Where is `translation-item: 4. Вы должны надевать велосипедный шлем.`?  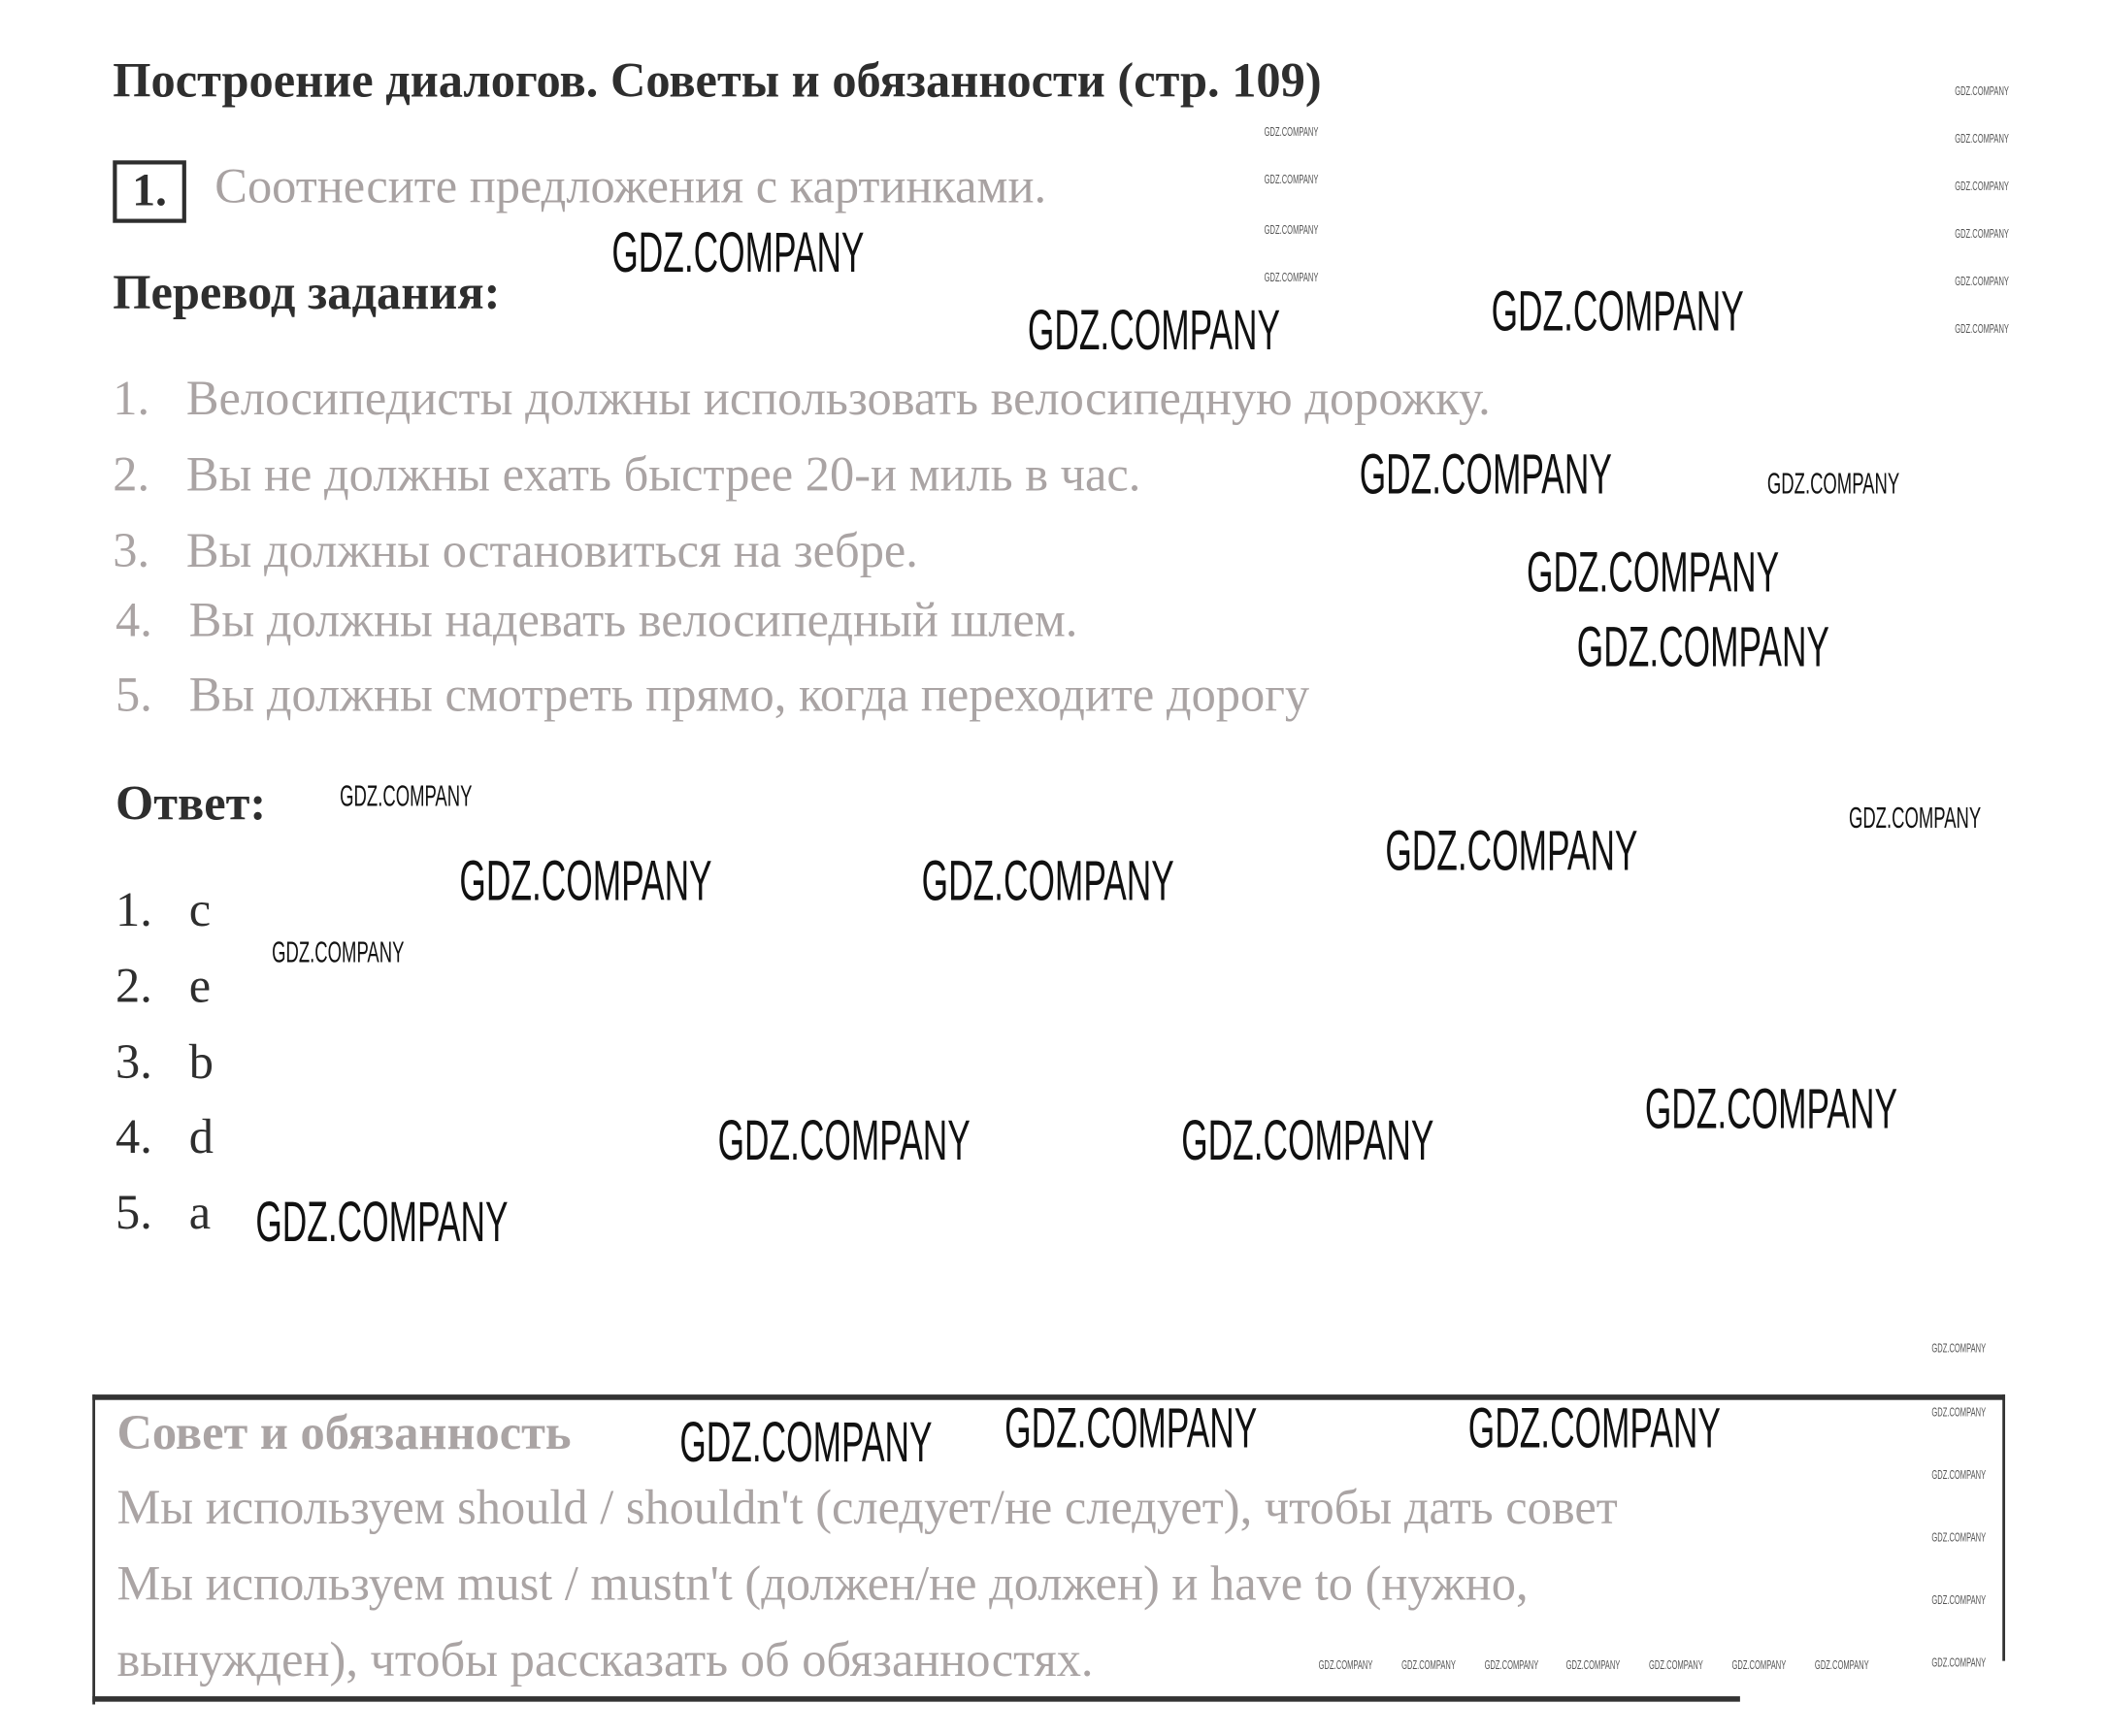
translation-item: 4. Вы должны надевать велосипедный шлем. is located at coordinates (596, 619).